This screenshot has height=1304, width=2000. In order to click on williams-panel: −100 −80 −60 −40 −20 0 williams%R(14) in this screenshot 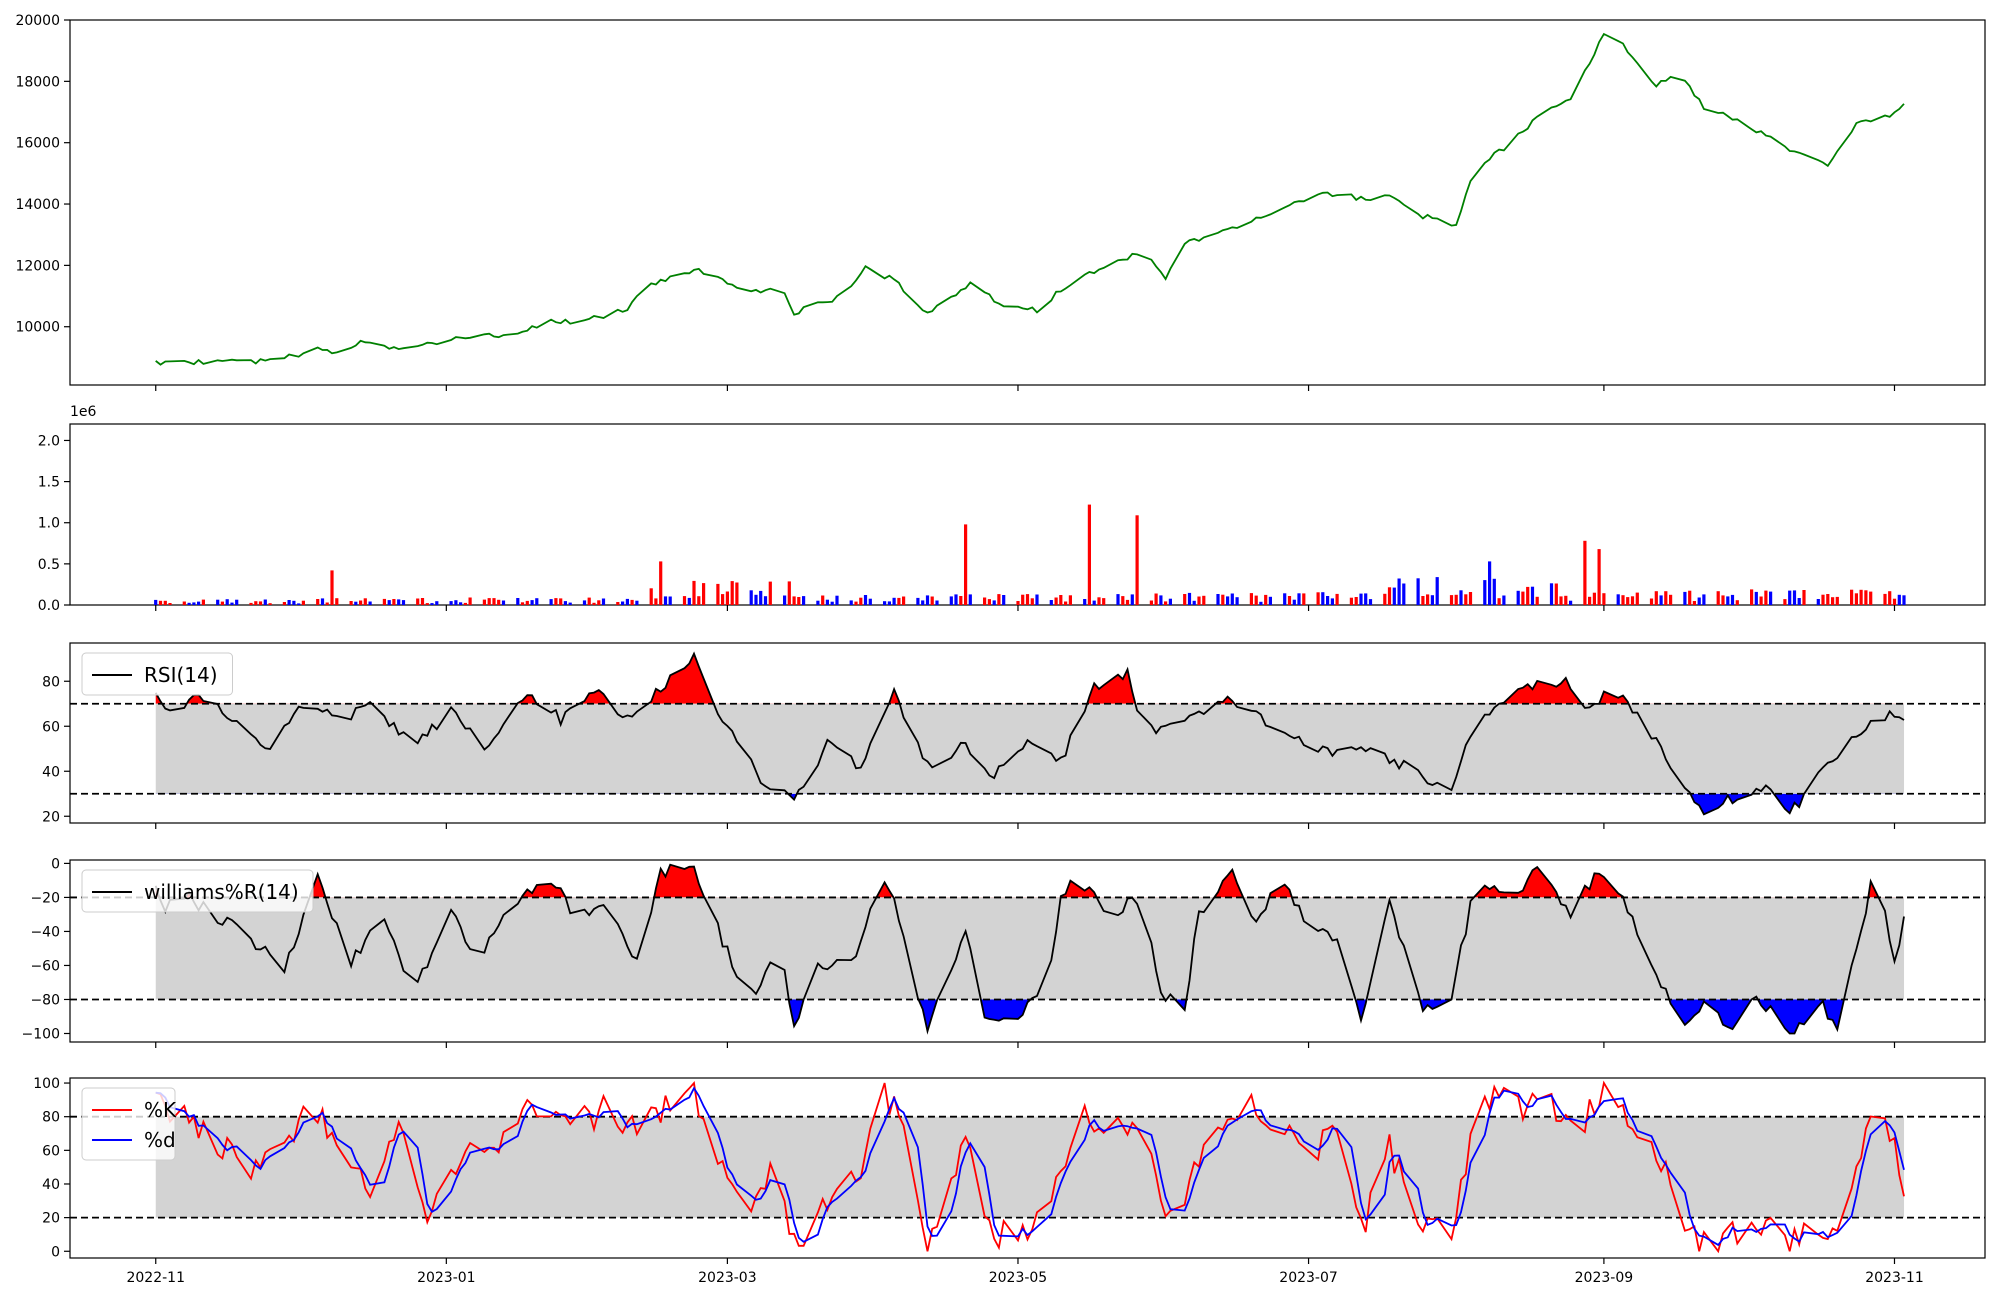, I will do `click(1004, 952)`.